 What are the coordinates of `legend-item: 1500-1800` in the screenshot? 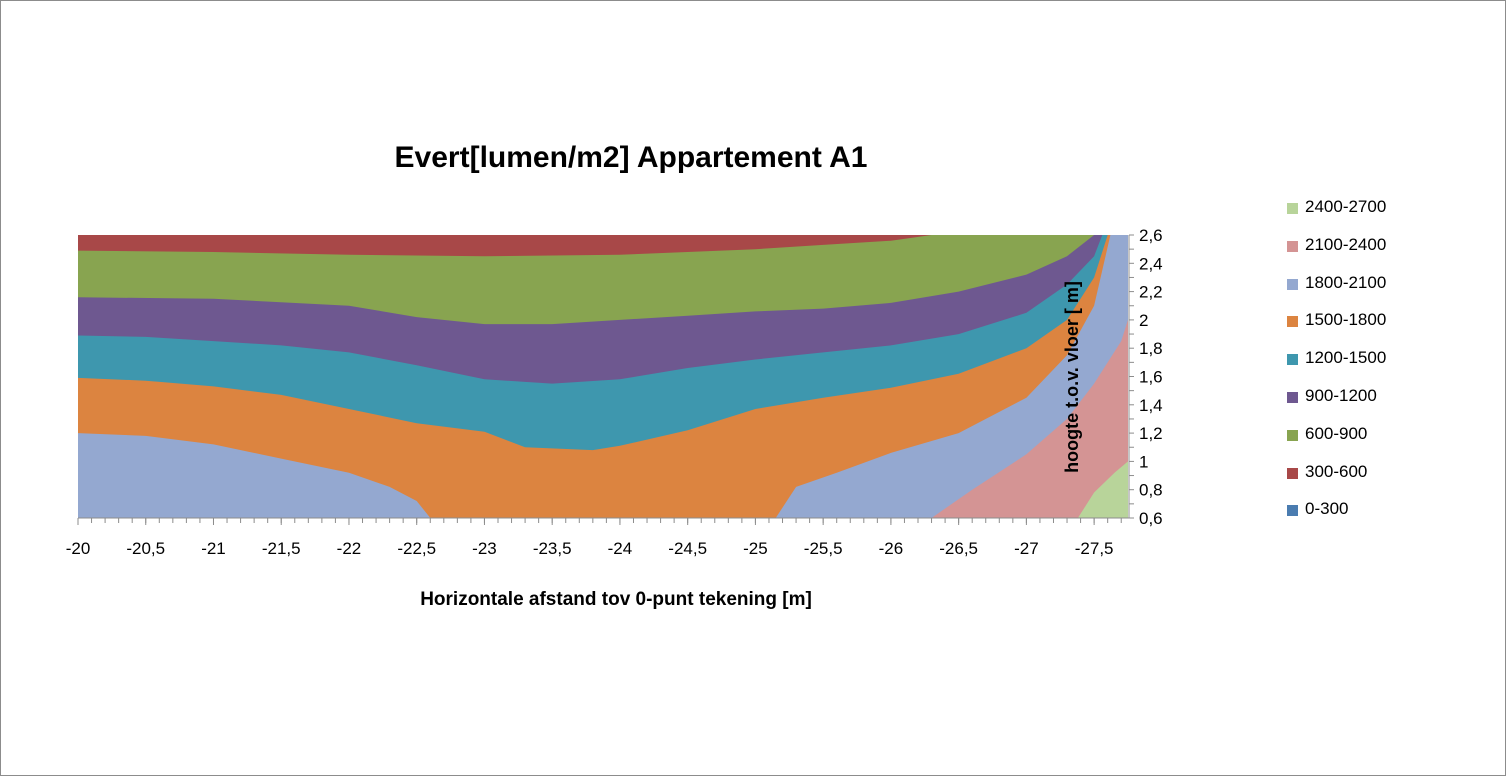 It's located at (1381, 327).